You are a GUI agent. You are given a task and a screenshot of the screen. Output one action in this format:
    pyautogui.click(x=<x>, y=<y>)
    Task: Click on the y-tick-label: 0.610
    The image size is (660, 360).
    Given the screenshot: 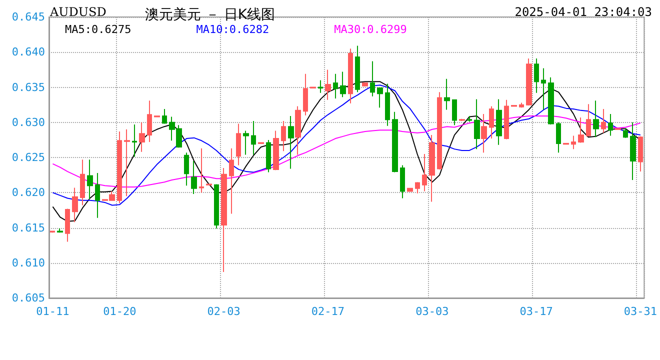 What is the action you would take?
    pyautogui.click(x=28, y=263)
    